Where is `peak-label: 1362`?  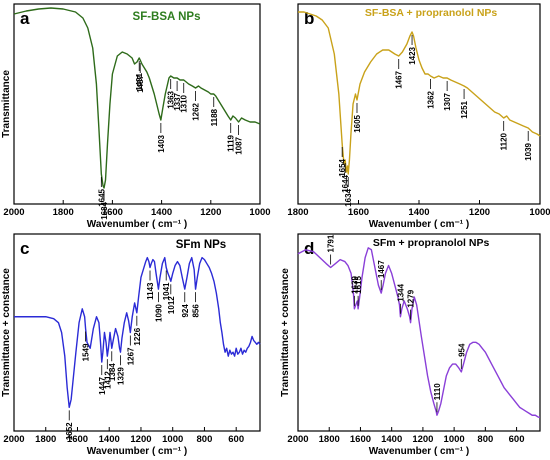 peak-label: 1362 is located at coordinates (430, 99).